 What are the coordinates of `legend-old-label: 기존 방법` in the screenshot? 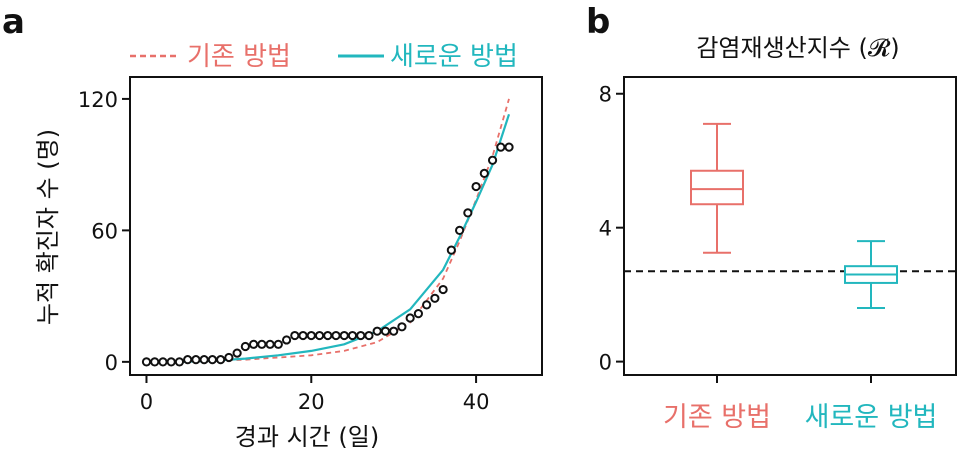 It's located at (239, 57).